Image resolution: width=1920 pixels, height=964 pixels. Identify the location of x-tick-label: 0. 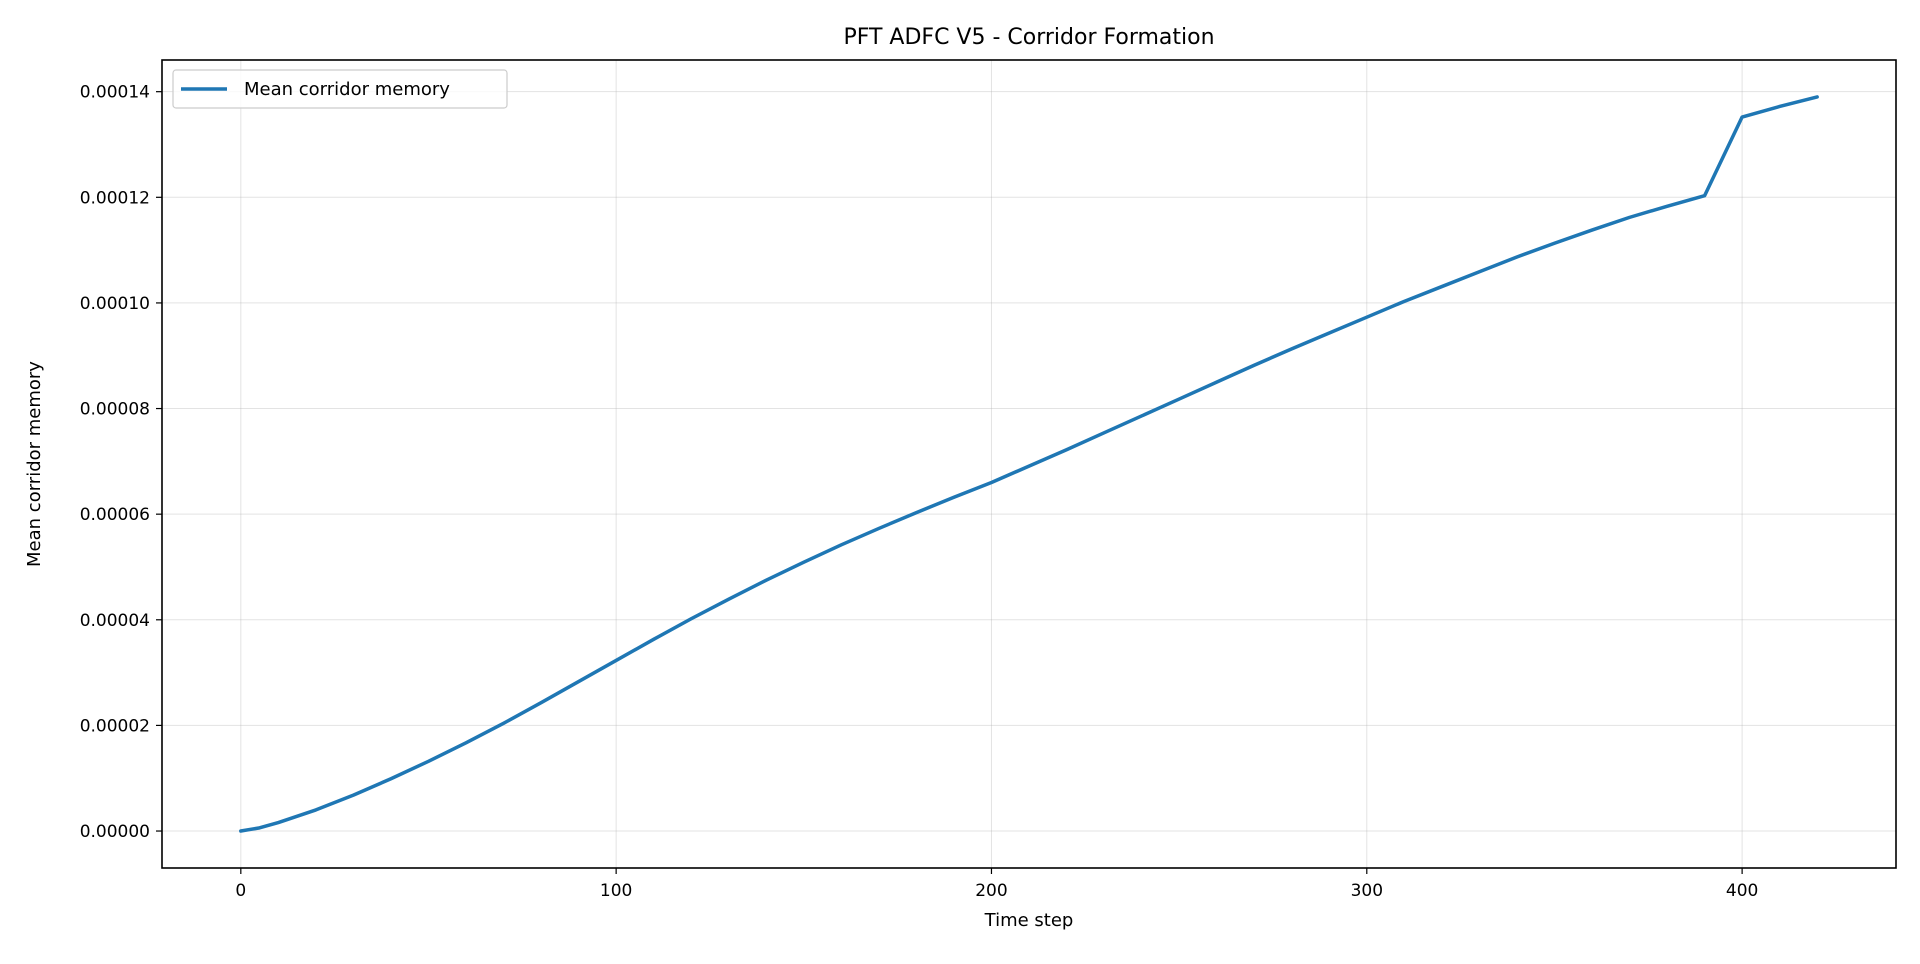
(240, 891).